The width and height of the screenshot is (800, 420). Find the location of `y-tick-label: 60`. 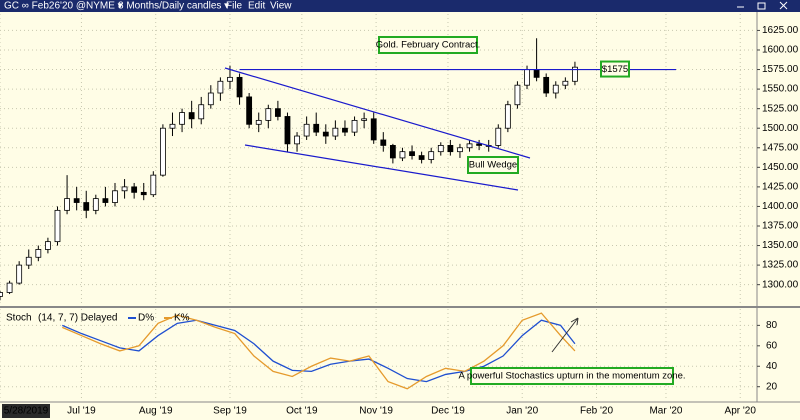

y-tick-label: 60 is located at coordinates (772, 345).